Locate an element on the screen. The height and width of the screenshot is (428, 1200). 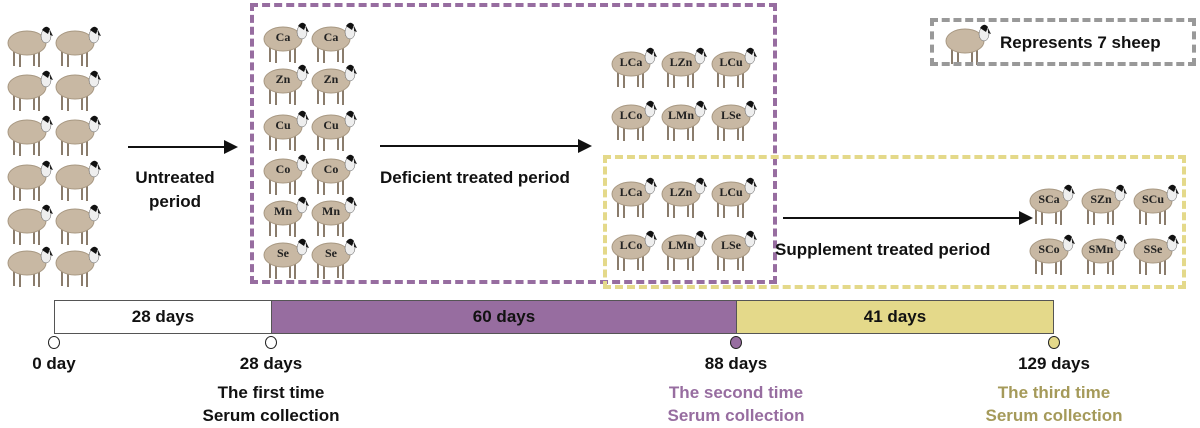
segment-label: 60 days is located at coordinates (504, 316).